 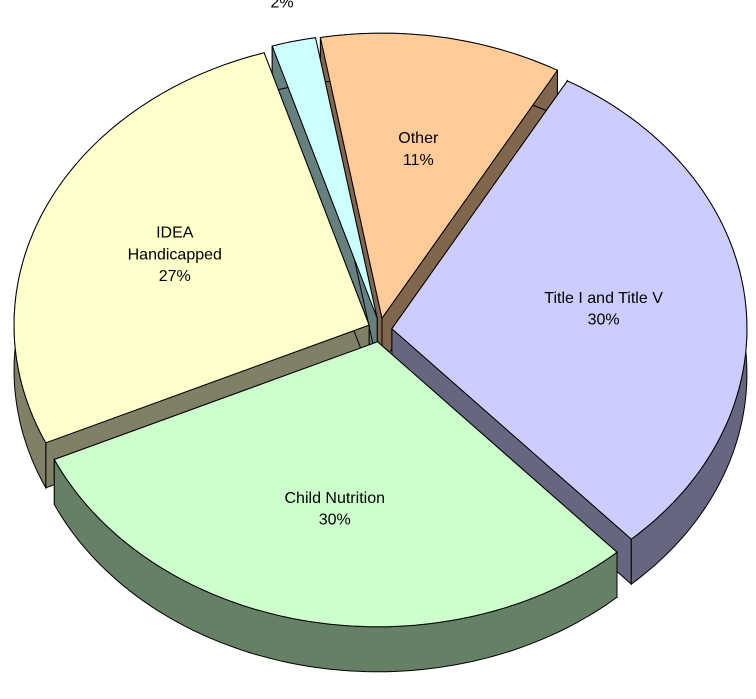 I want to click on slice-label: IDEA Handicapped, so click(x=175, y=244).